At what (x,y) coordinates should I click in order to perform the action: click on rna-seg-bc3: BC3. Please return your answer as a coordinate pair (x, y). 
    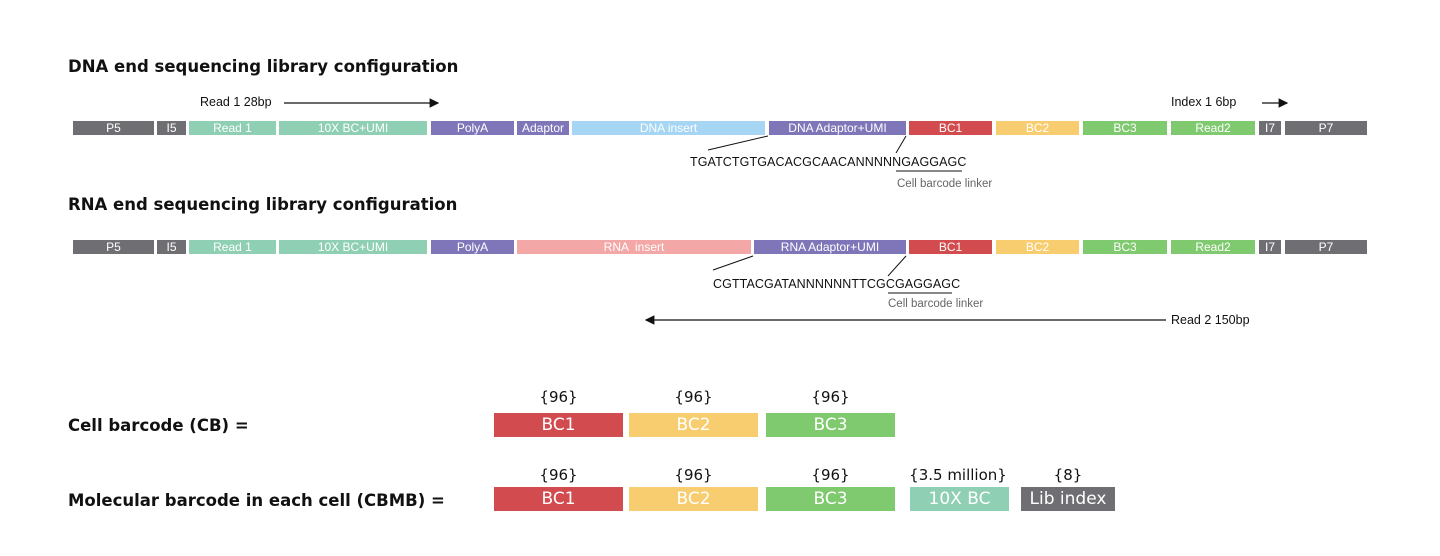
    Looking at the image, I should click on (1125, 247).